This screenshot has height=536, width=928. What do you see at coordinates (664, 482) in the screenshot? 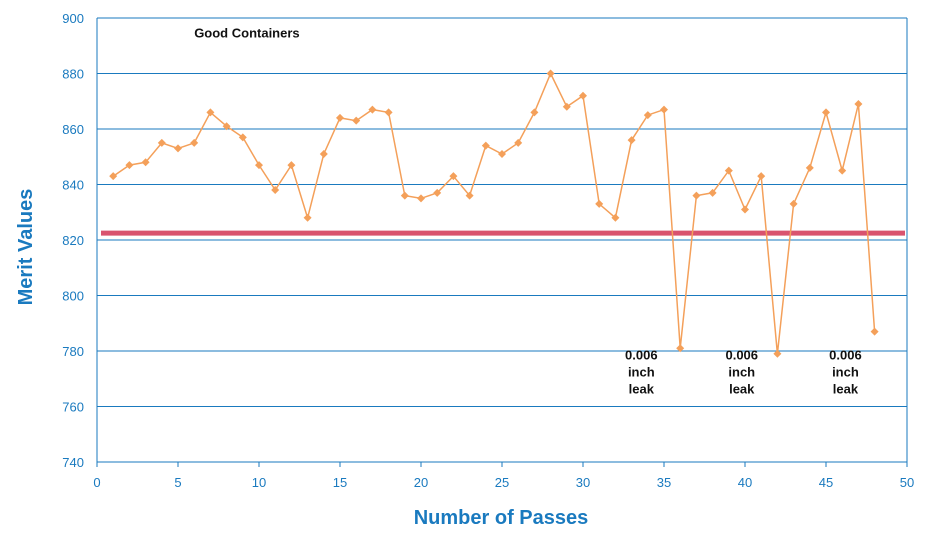
I see `x-tick-label: 35` at bounding box center [664, 482].